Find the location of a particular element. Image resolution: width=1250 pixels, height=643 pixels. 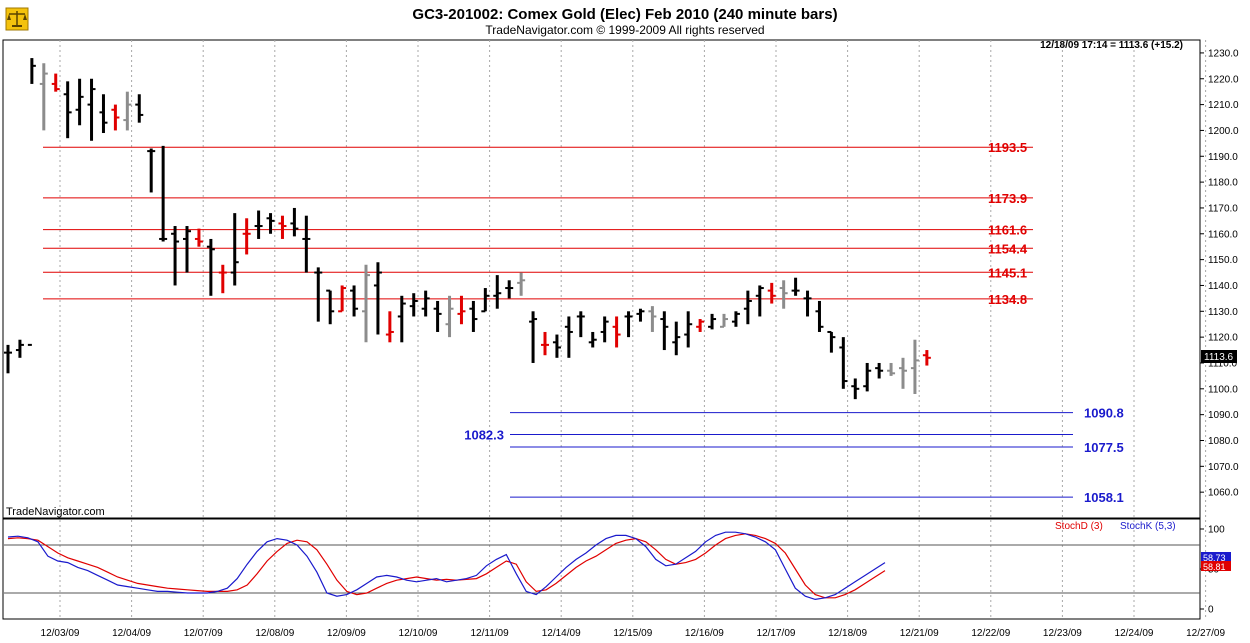

price-tick-label: 1120.0 is located at coordinates (1223, 338).